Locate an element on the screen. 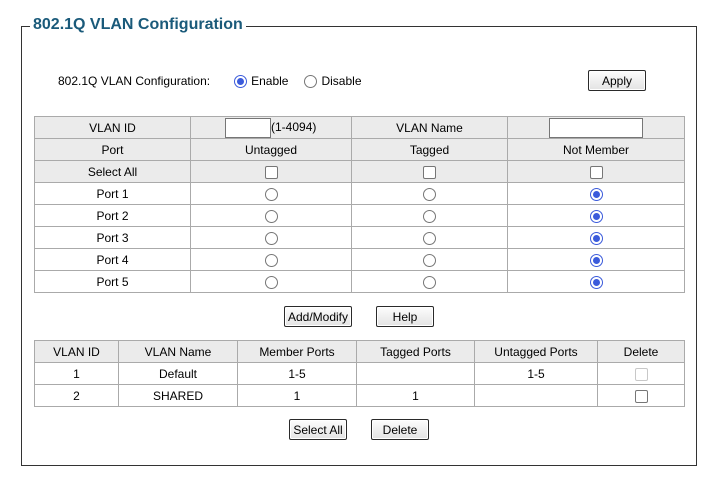  column-header: Delete is located at coordinates (641, 351).